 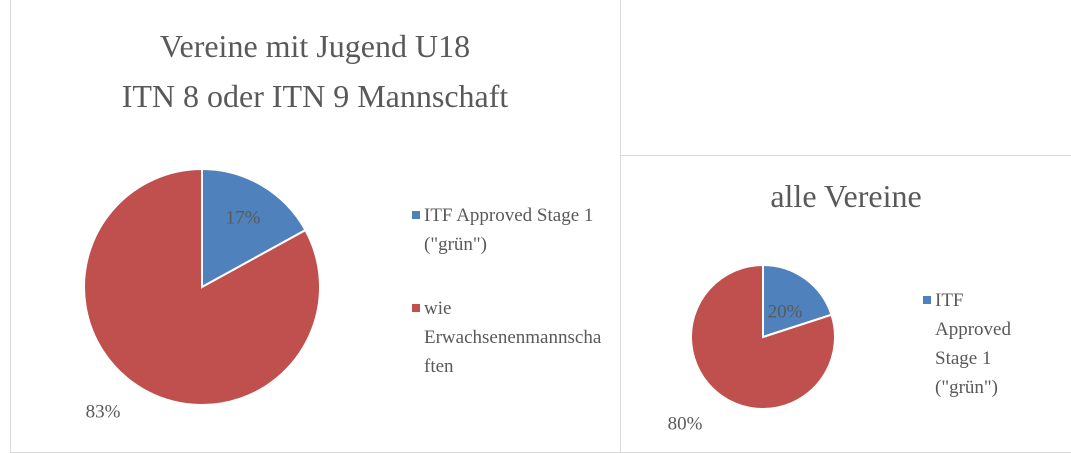 I want to click on data-label: 83%, so click(x=103, y=411).